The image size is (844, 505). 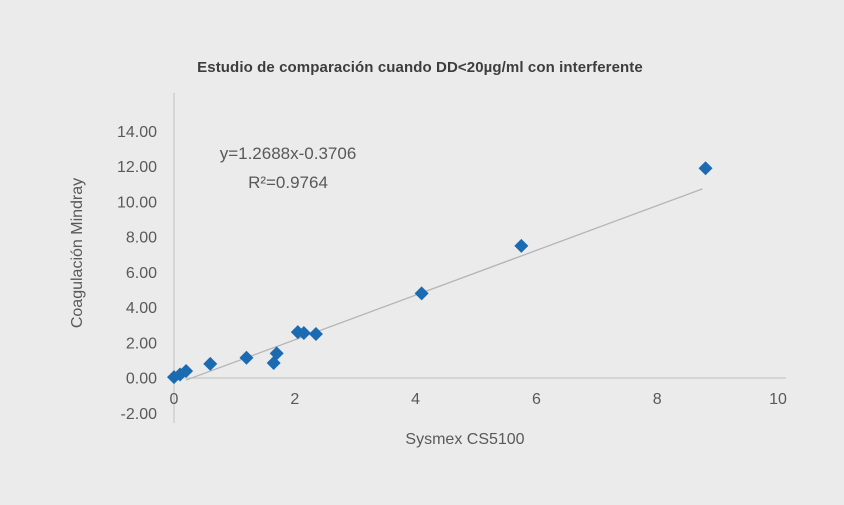 What do you see at coordinates (141, 273) in the screenshot?
I see `y-tick-label: 6.00` at bounding box center [141, 273].